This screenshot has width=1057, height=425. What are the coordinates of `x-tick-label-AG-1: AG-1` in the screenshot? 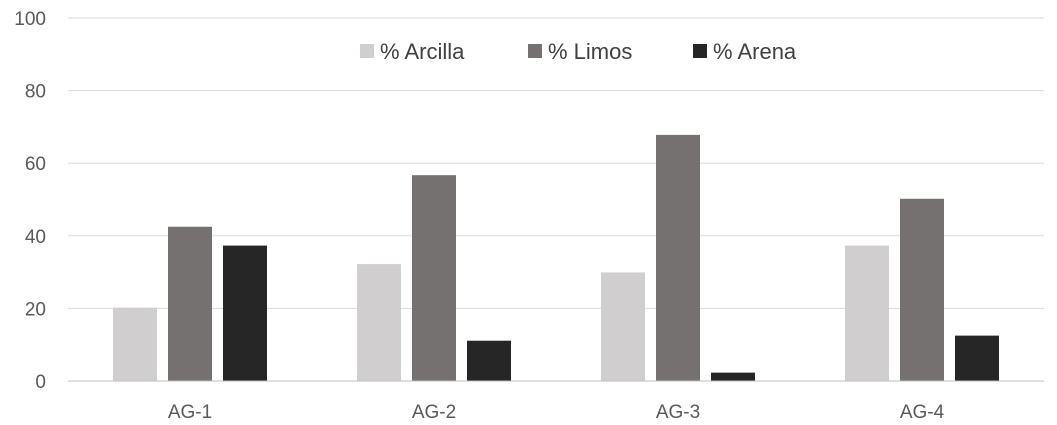 It's located at (190, 412).